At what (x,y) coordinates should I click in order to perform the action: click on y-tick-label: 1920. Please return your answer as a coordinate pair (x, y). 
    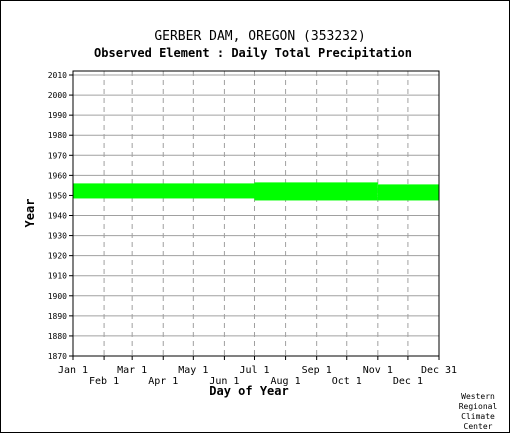
    Looking at the image, I should click on (57, 256).